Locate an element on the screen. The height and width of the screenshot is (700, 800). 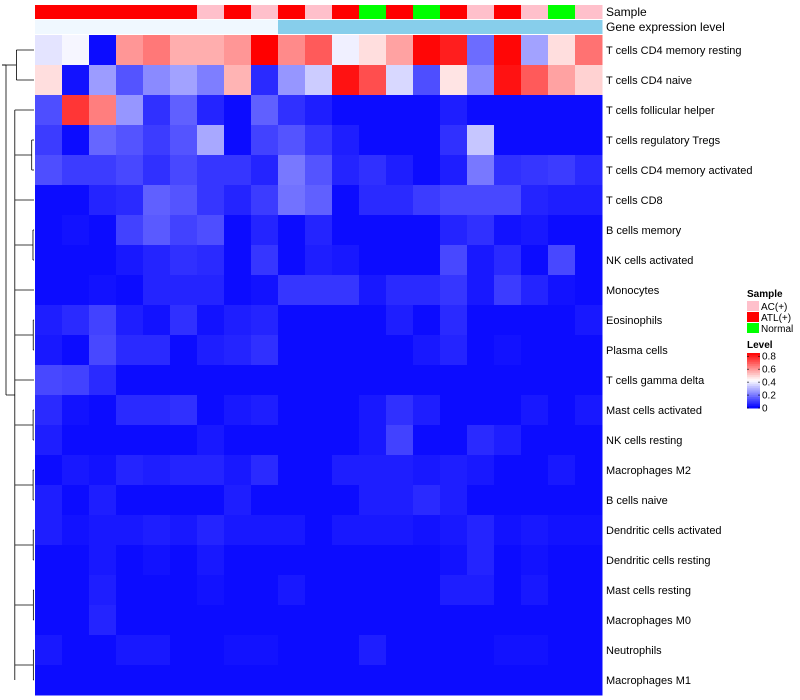
row-label: T cells CD4 memory resting is located at coordinates (674, 51).